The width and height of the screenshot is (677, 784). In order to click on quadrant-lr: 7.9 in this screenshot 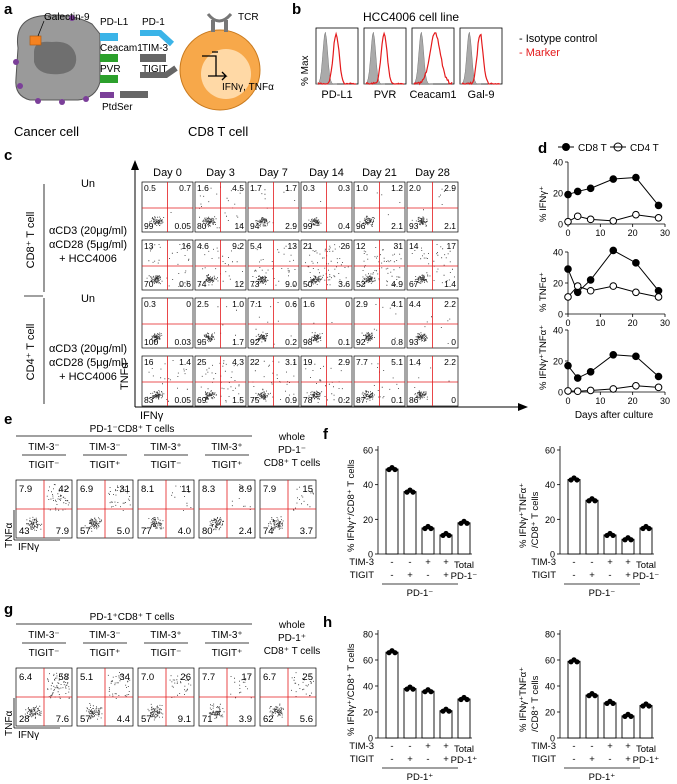, I will do `click(62, 531)`.